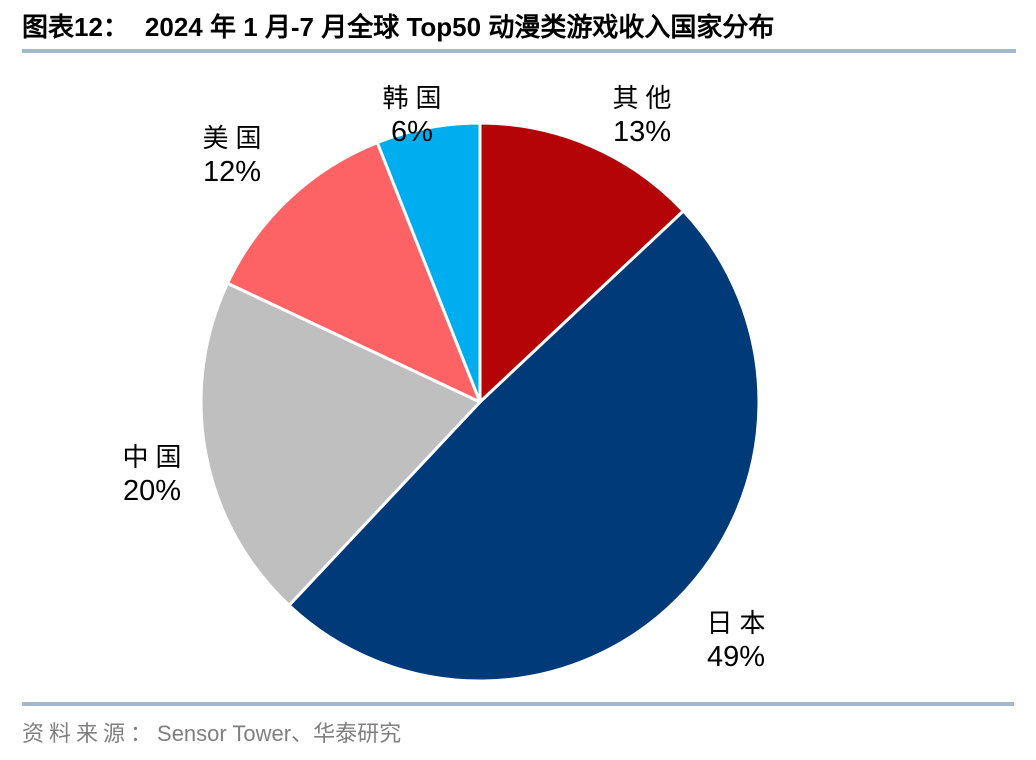  I want to click on slice-label-other-percent: 13%, so click(642, 132).